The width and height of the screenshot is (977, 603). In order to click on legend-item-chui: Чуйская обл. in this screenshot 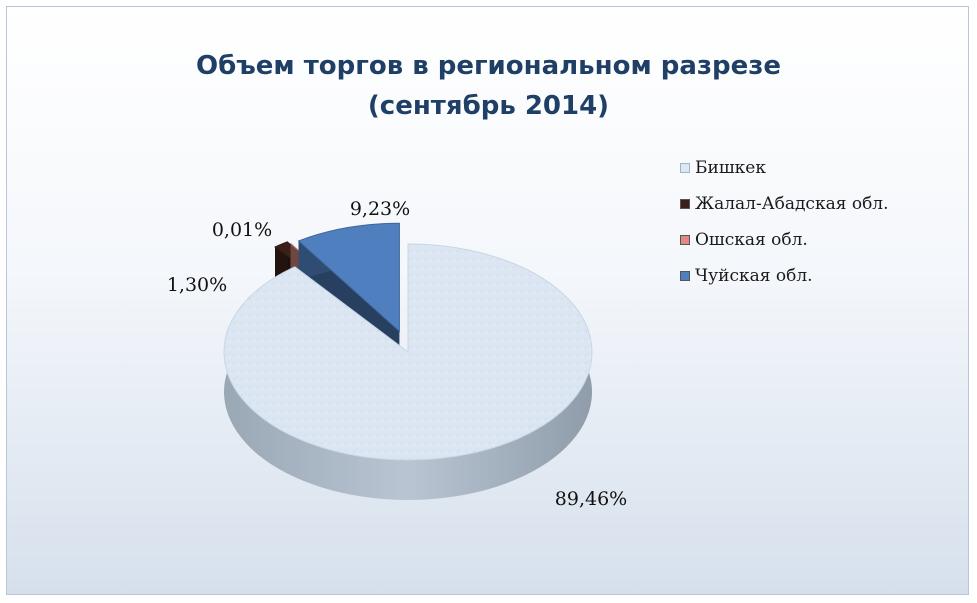, I will do `click(784, 276)`.